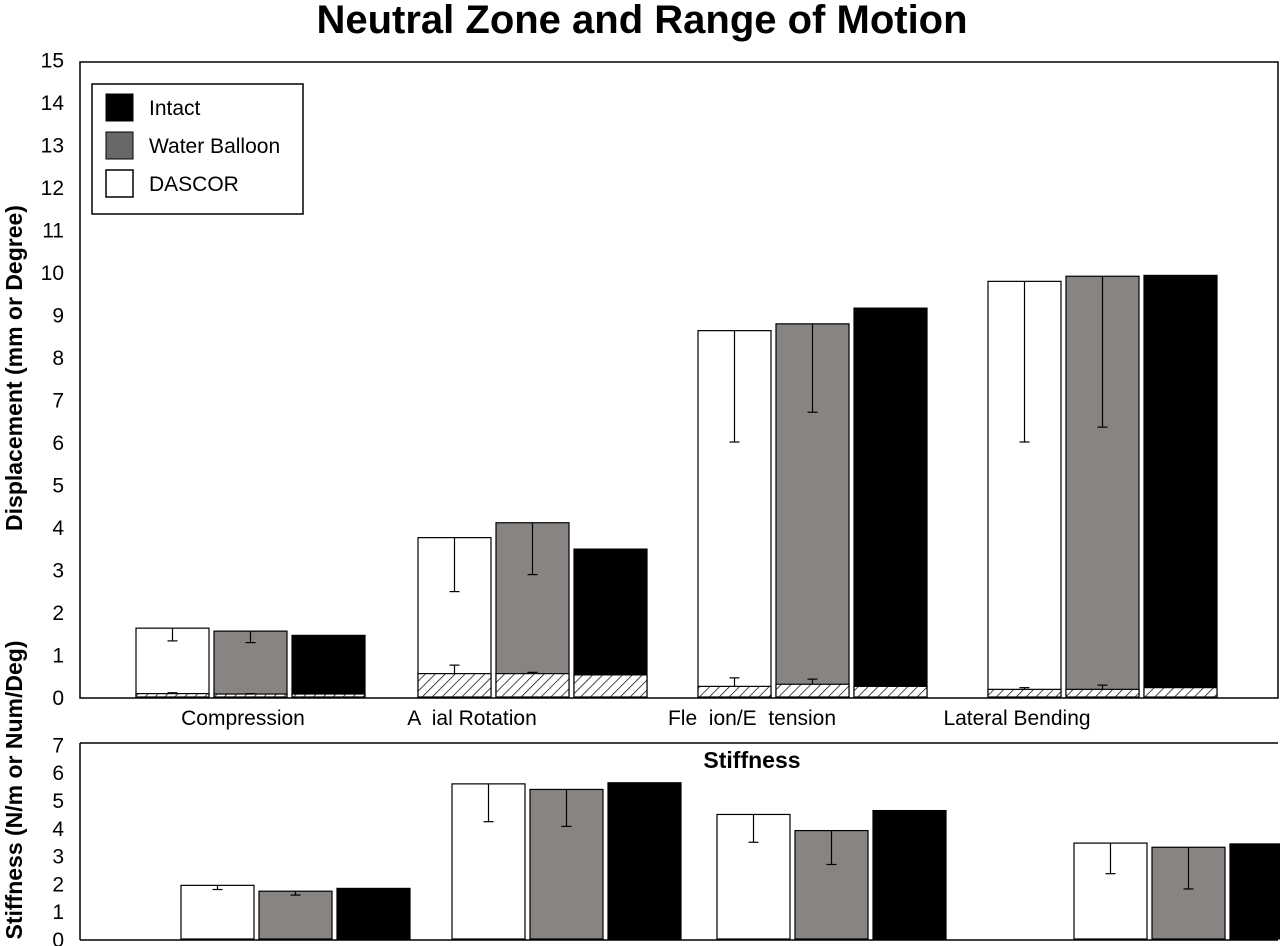 The image size is (1280, 946). Describe the element at coordinates (58, 698) in the screenshot. I see `main-y-tick-0: 0` at that location.